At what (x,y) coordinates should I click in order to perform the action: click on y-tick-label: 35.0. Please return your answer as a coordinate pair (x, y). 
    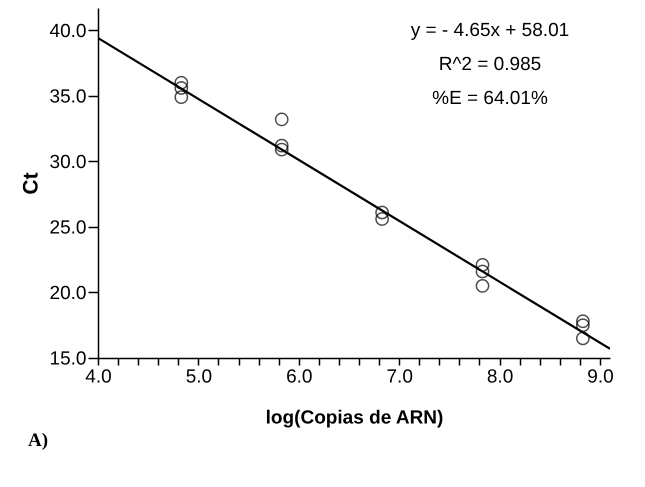
    Looking at the image, I should click on (68, 97).